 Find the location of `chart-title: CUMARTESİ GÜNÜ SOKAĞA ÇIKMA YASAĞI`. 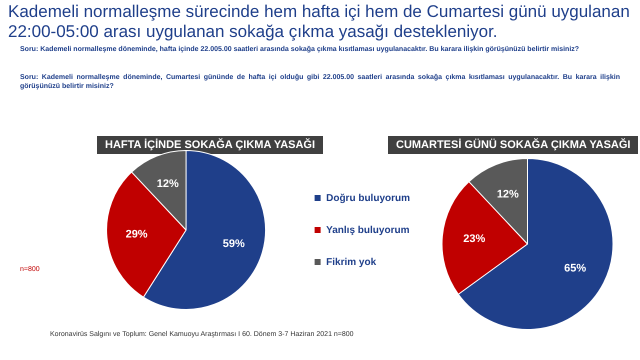

chart-title: CUMARTESİ GÜNÜ SOKAĞA ÇIKMA YASAĞI is located at coordinates (513, 145).